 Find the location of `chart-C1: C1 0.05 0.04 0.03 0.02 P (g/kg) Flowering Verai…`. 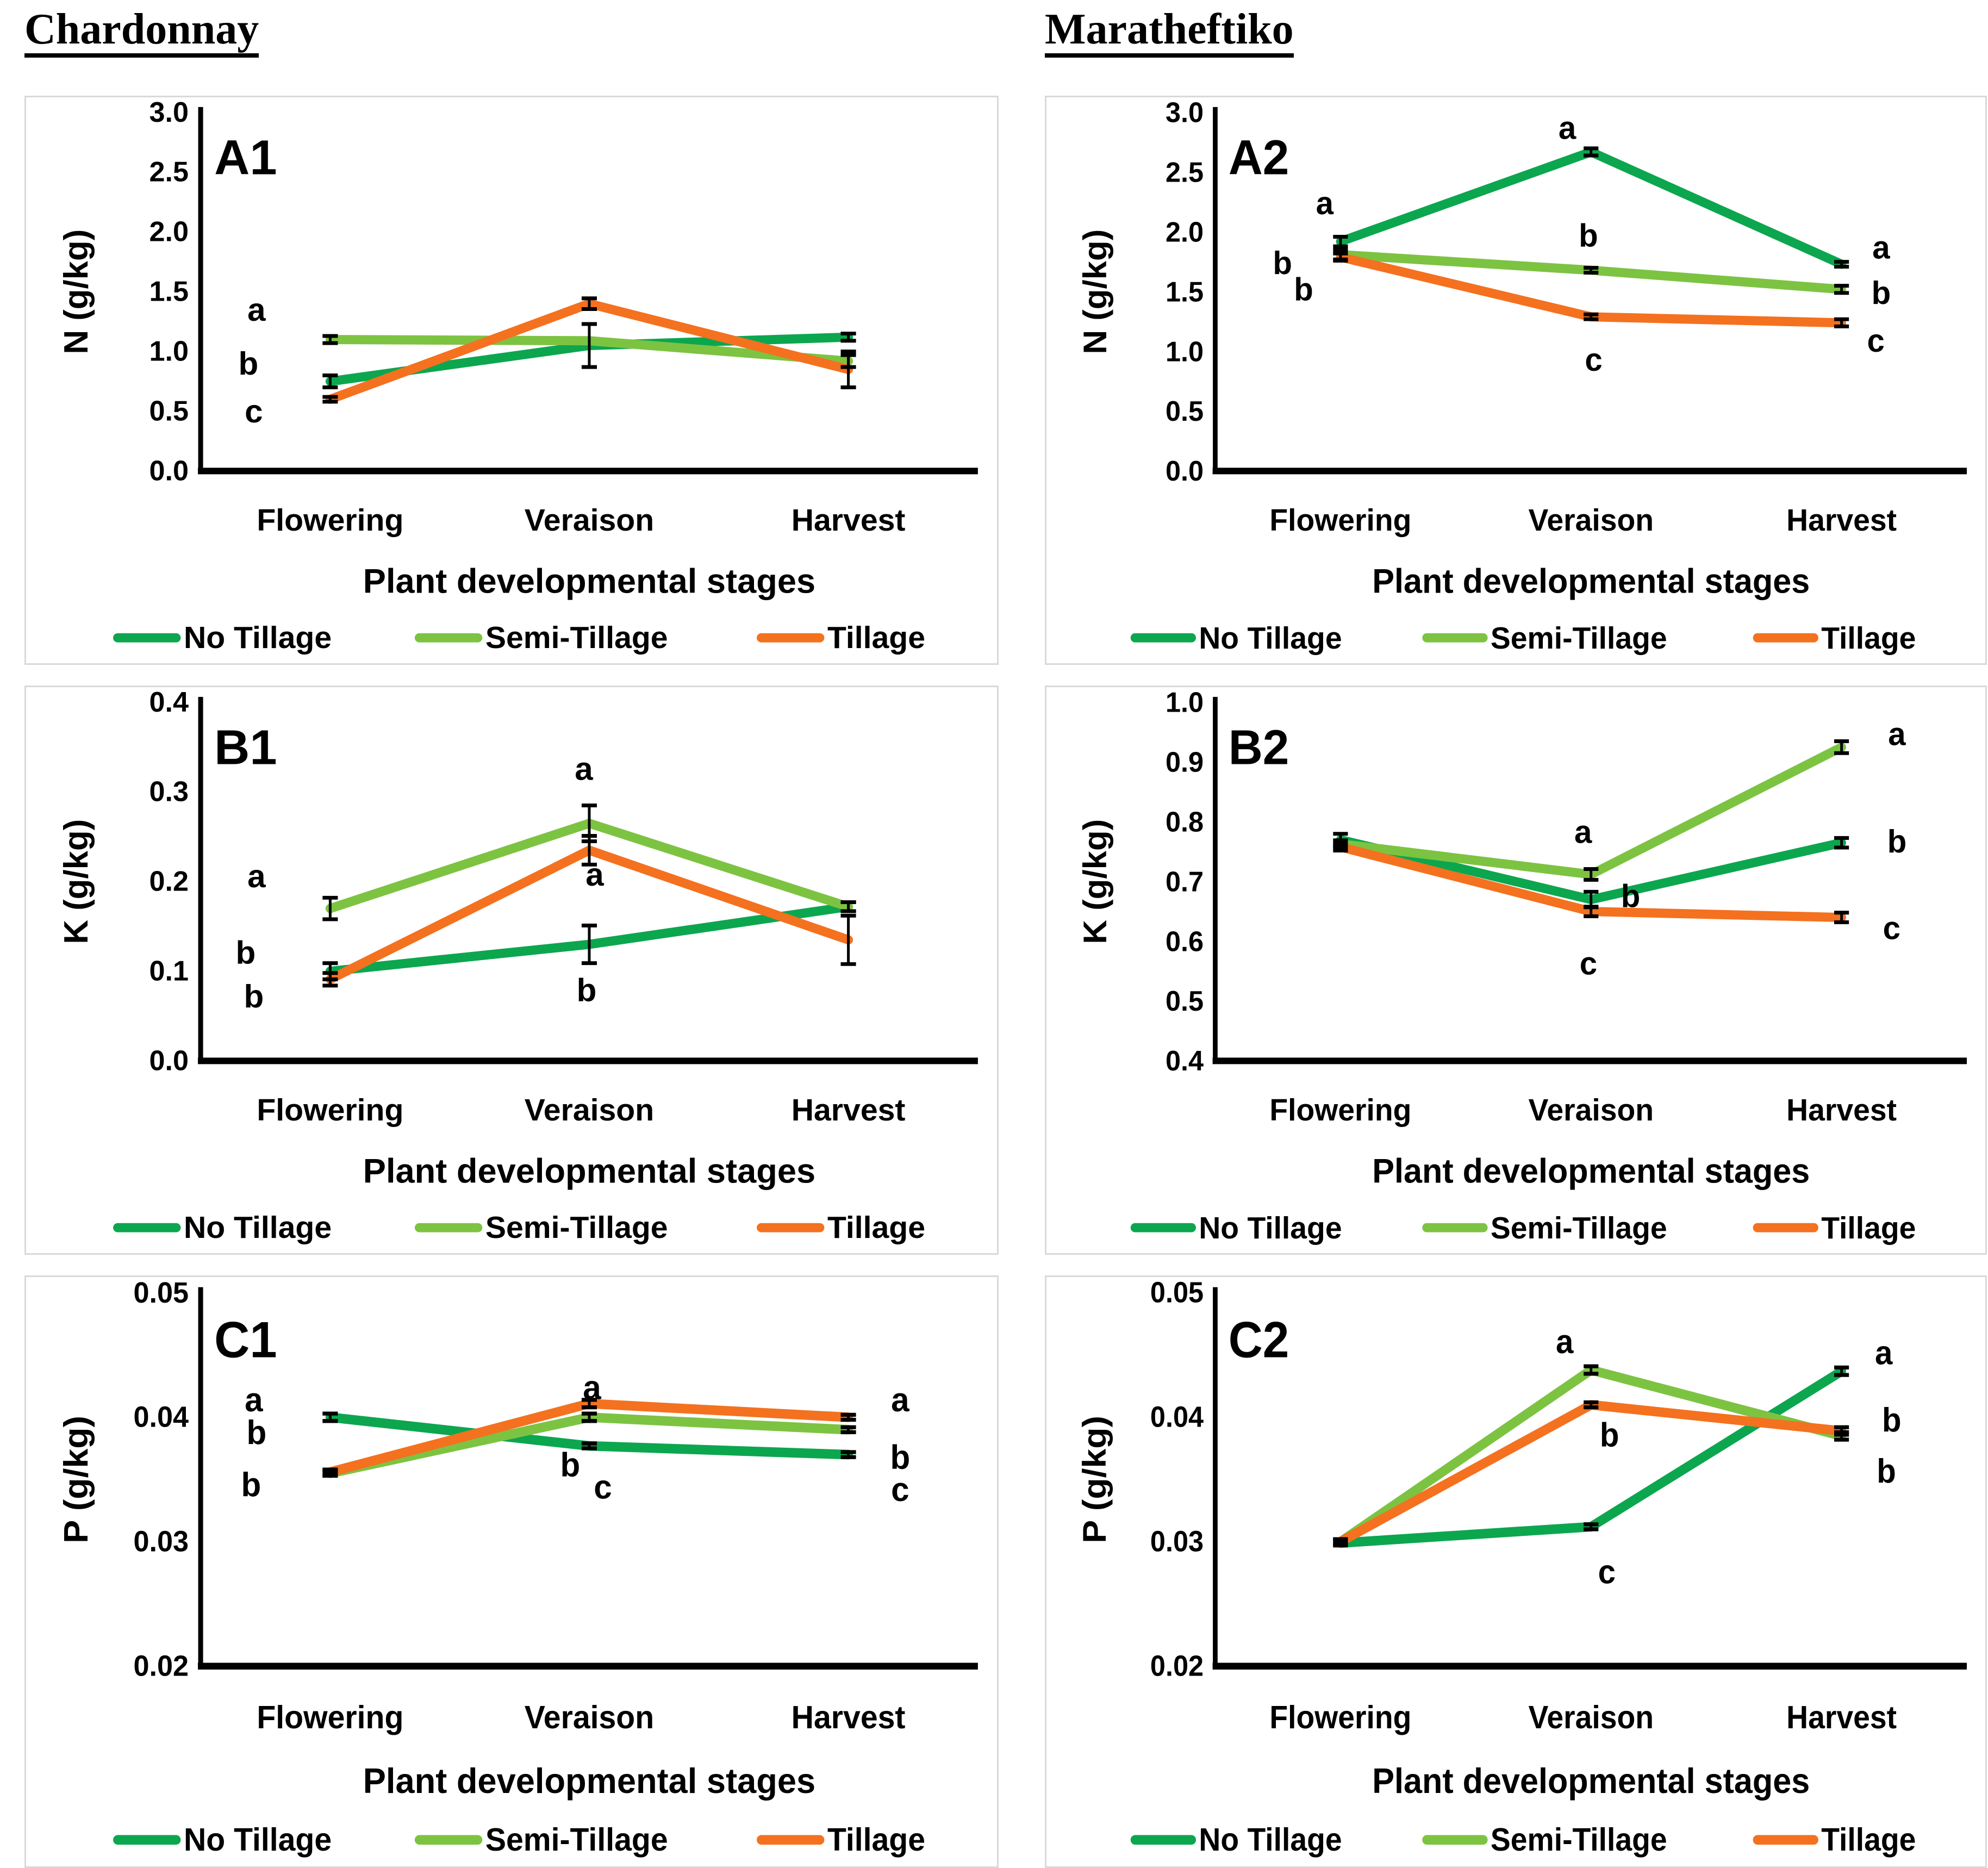

chart-C1: C1 0.05 0.04 0.03 0.02 P (g/kg) Flowering Verai… is located at coordinates (518, 1567).